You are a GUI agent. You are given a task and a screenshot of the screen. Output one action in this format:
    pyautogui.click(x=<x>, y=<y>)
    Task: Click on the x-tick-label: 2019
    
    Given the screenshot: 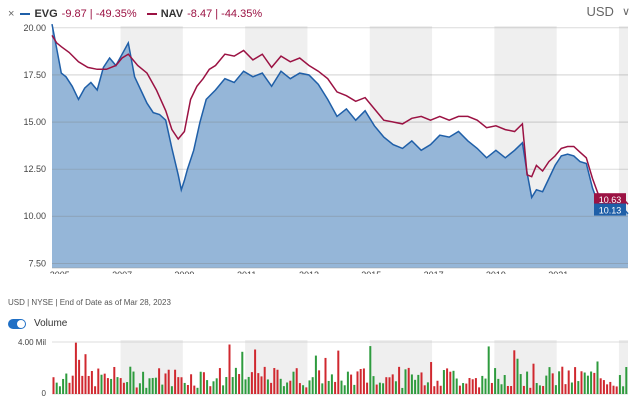 What is the action you would take?
    pyautogui.click(x=496, y=272)
    